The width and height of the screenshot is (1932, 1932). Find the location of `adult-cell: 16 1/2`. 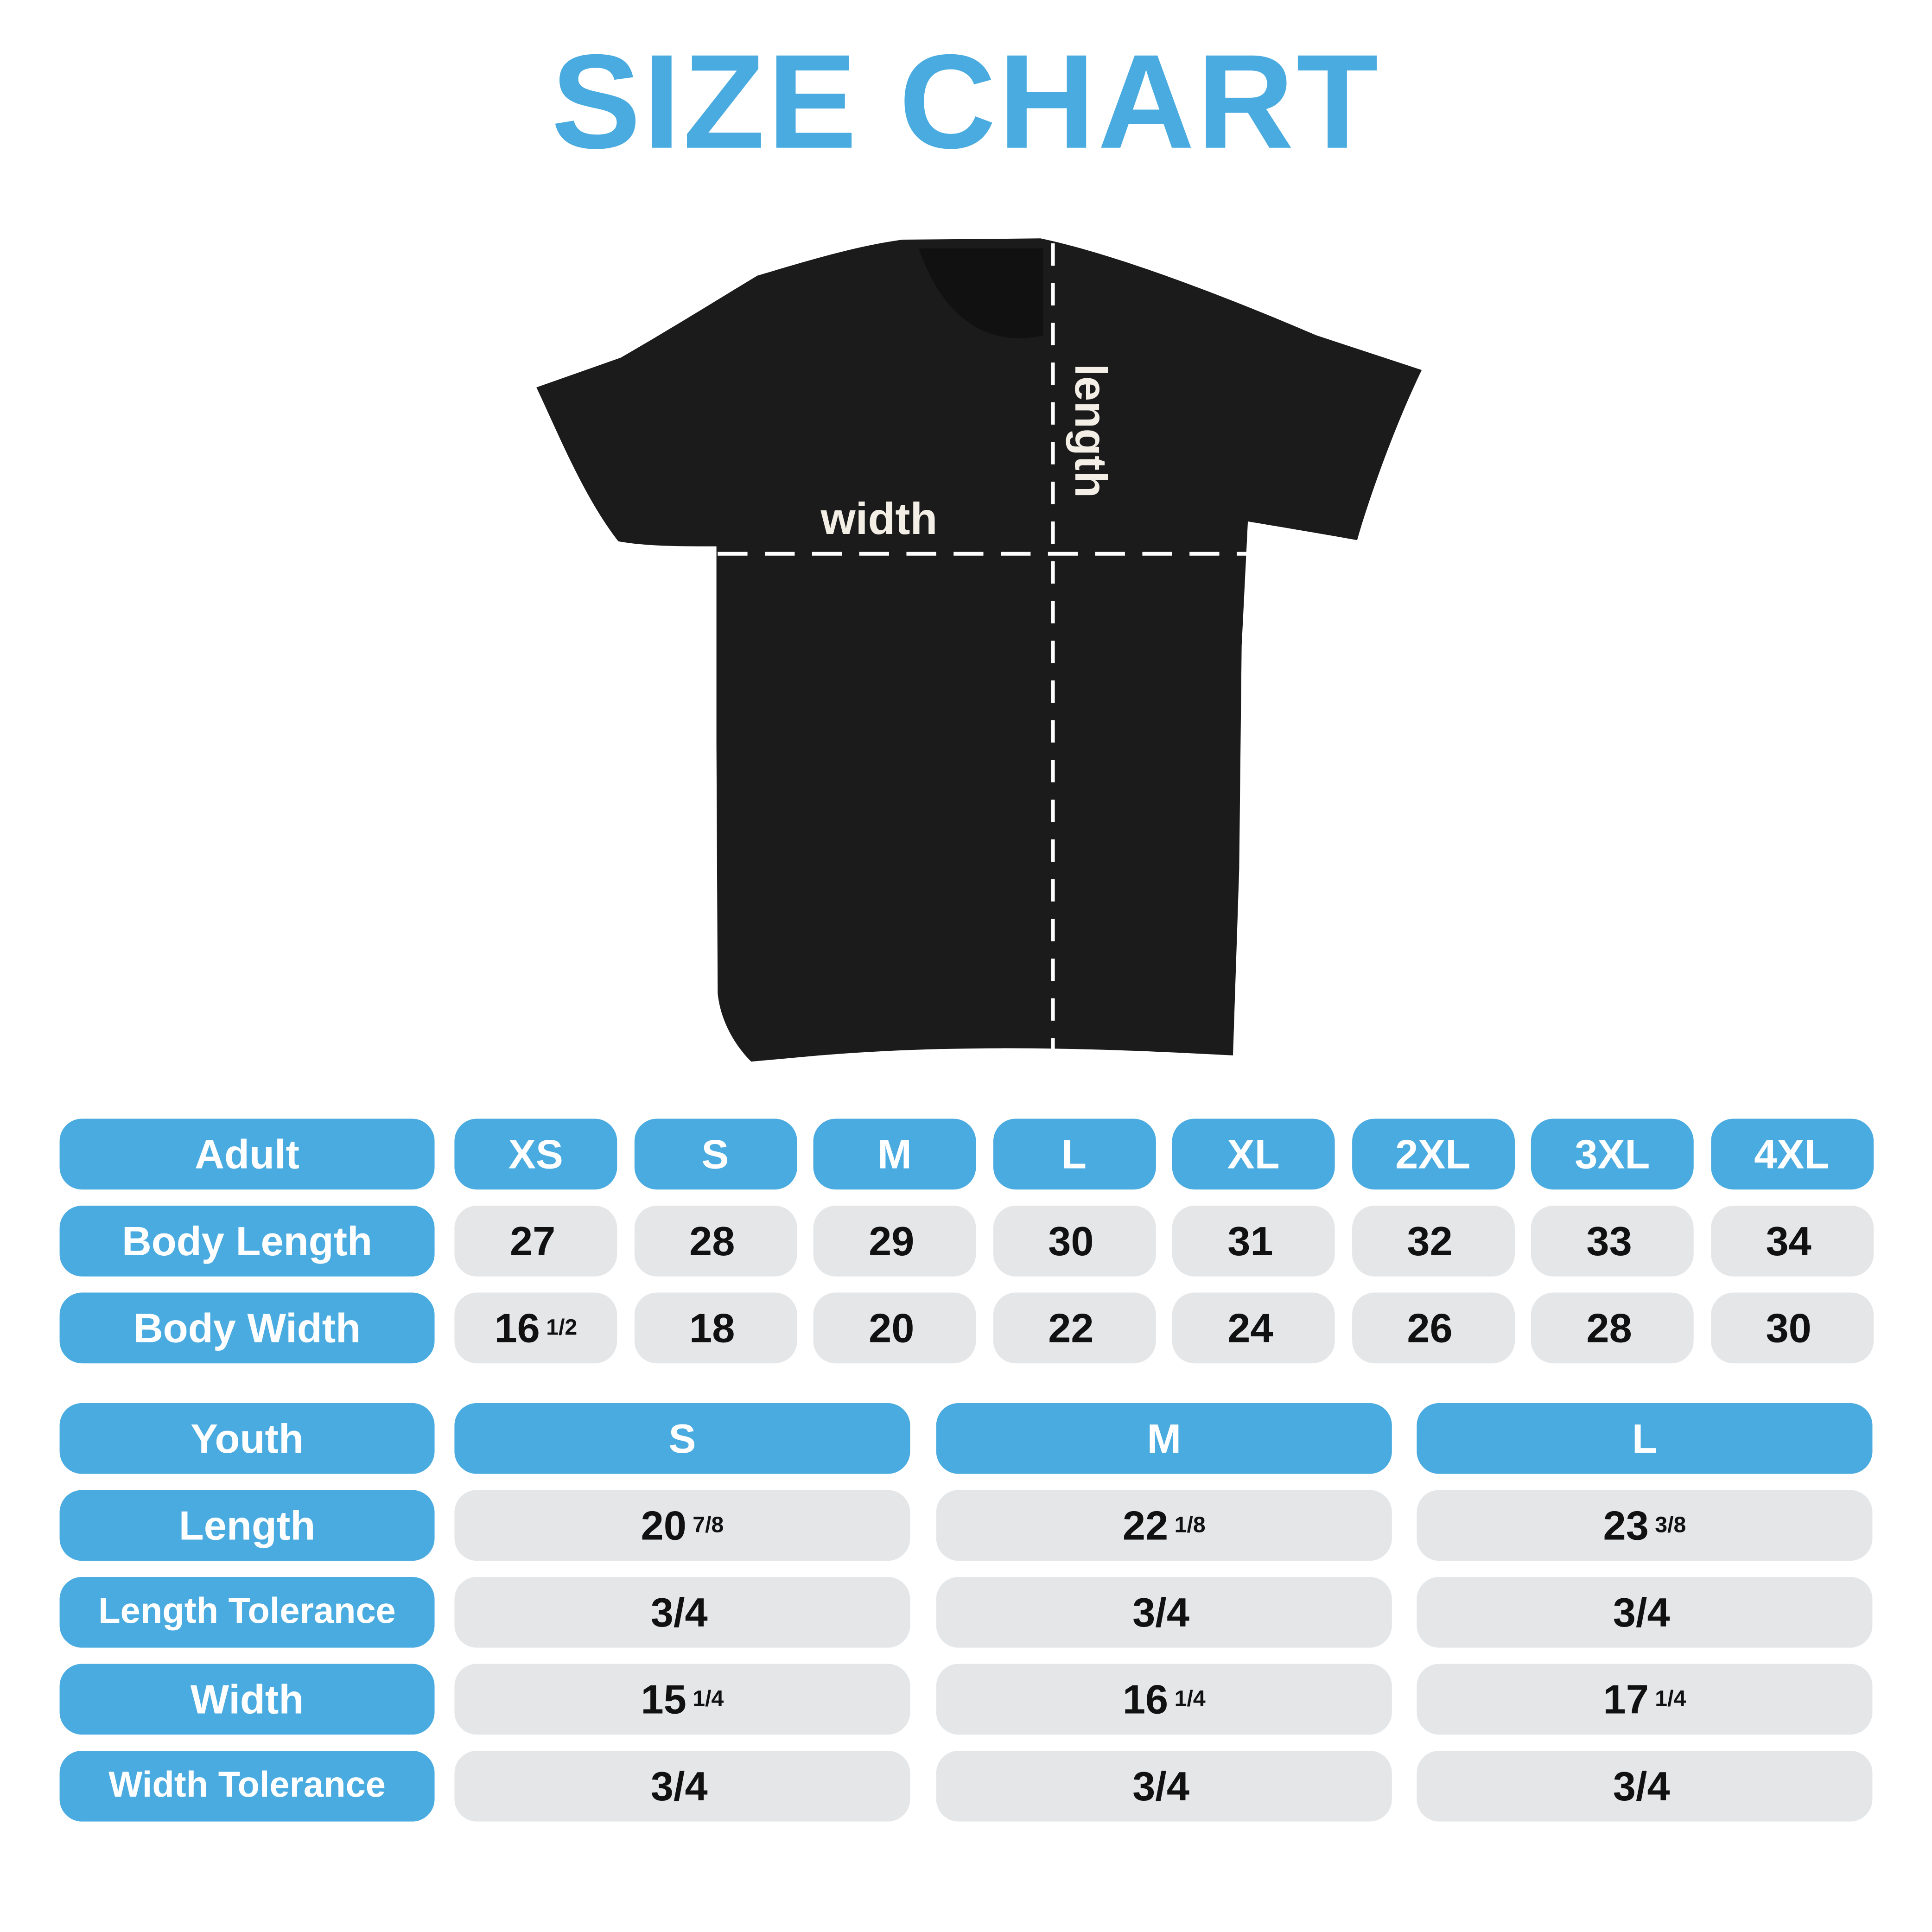

adult-cell: 16 1/2 is located at coordinates (535, 1328).